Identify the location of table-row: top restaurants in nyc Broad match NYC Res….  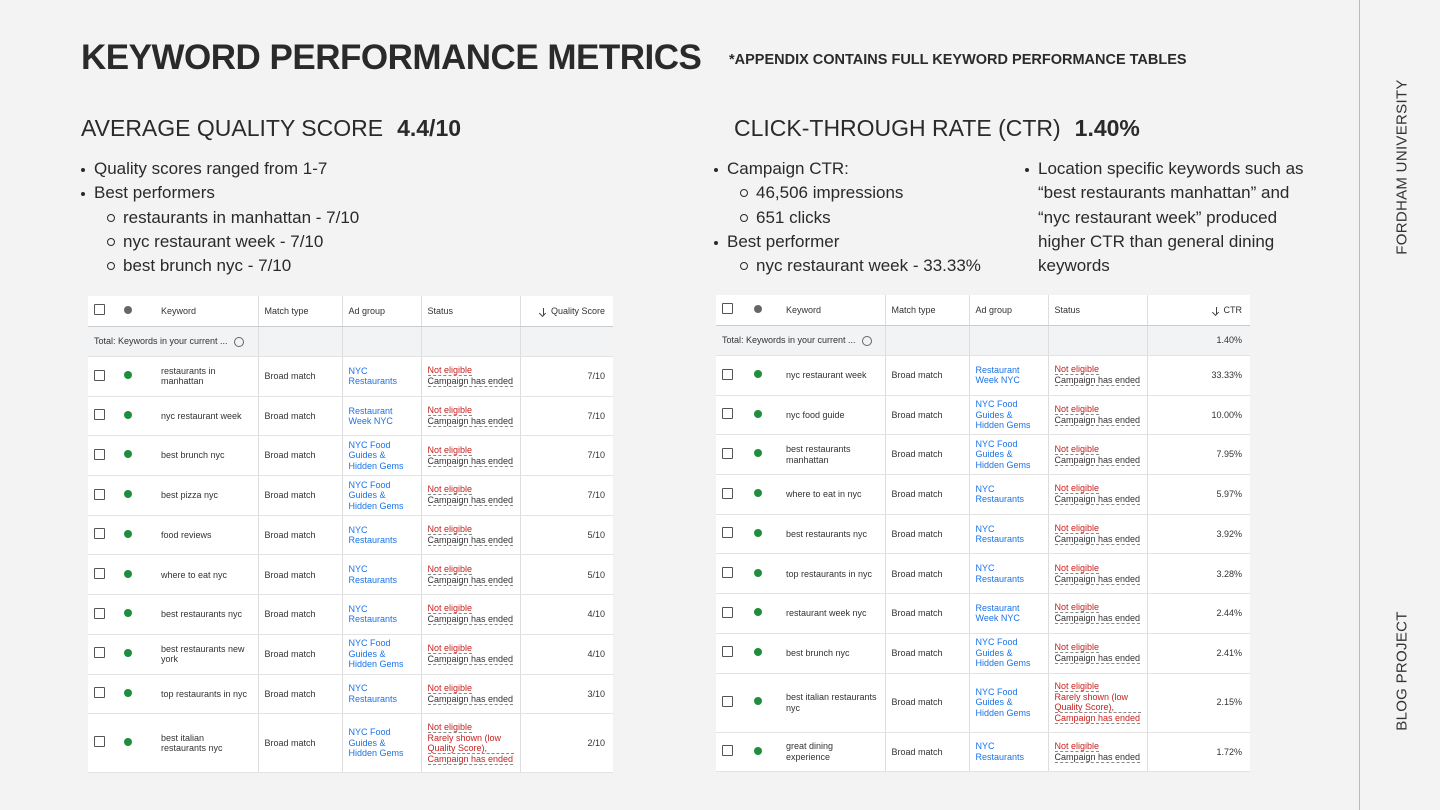
(983, 574).